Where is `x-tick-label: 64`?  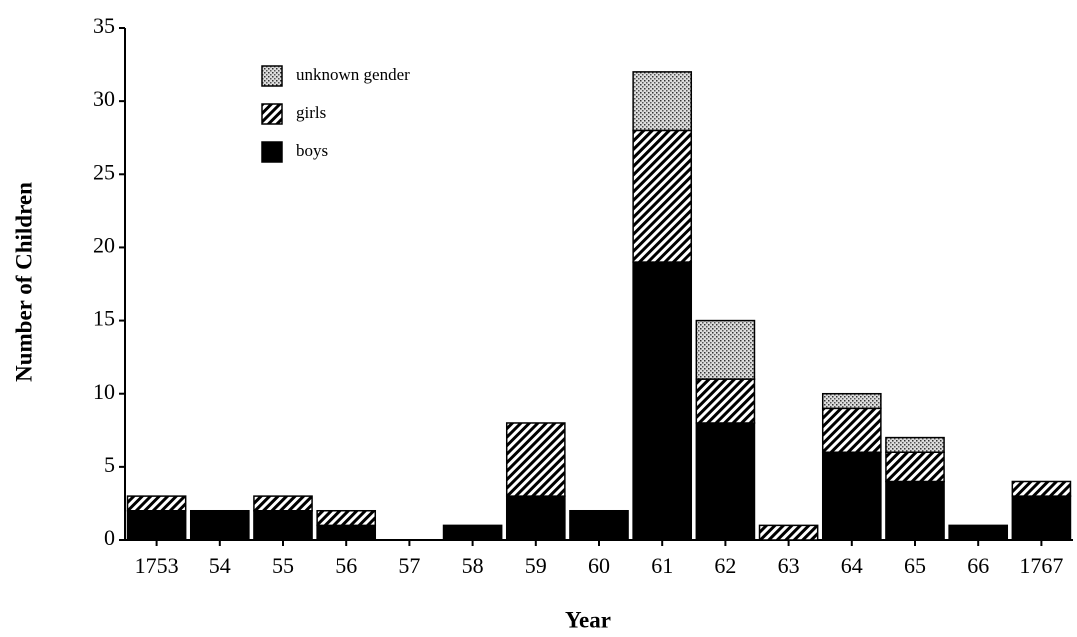 x-tick-label: 64 is located at coordinates (852, 565).